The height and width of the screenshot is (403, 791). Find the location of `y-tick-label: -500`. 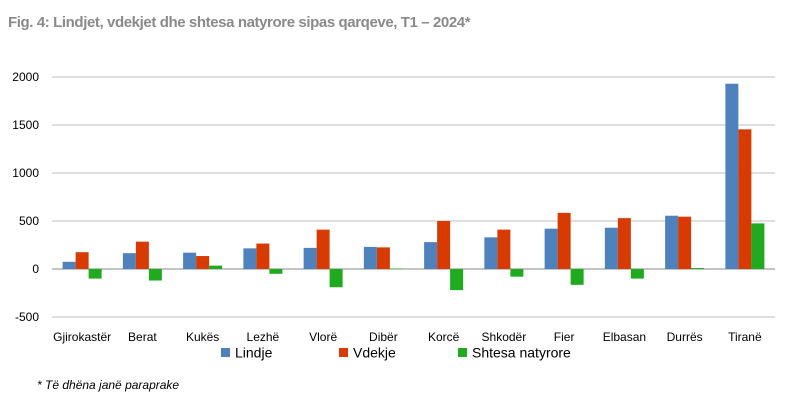

y-tick-label: -500 is located at coordinates (27, 317).